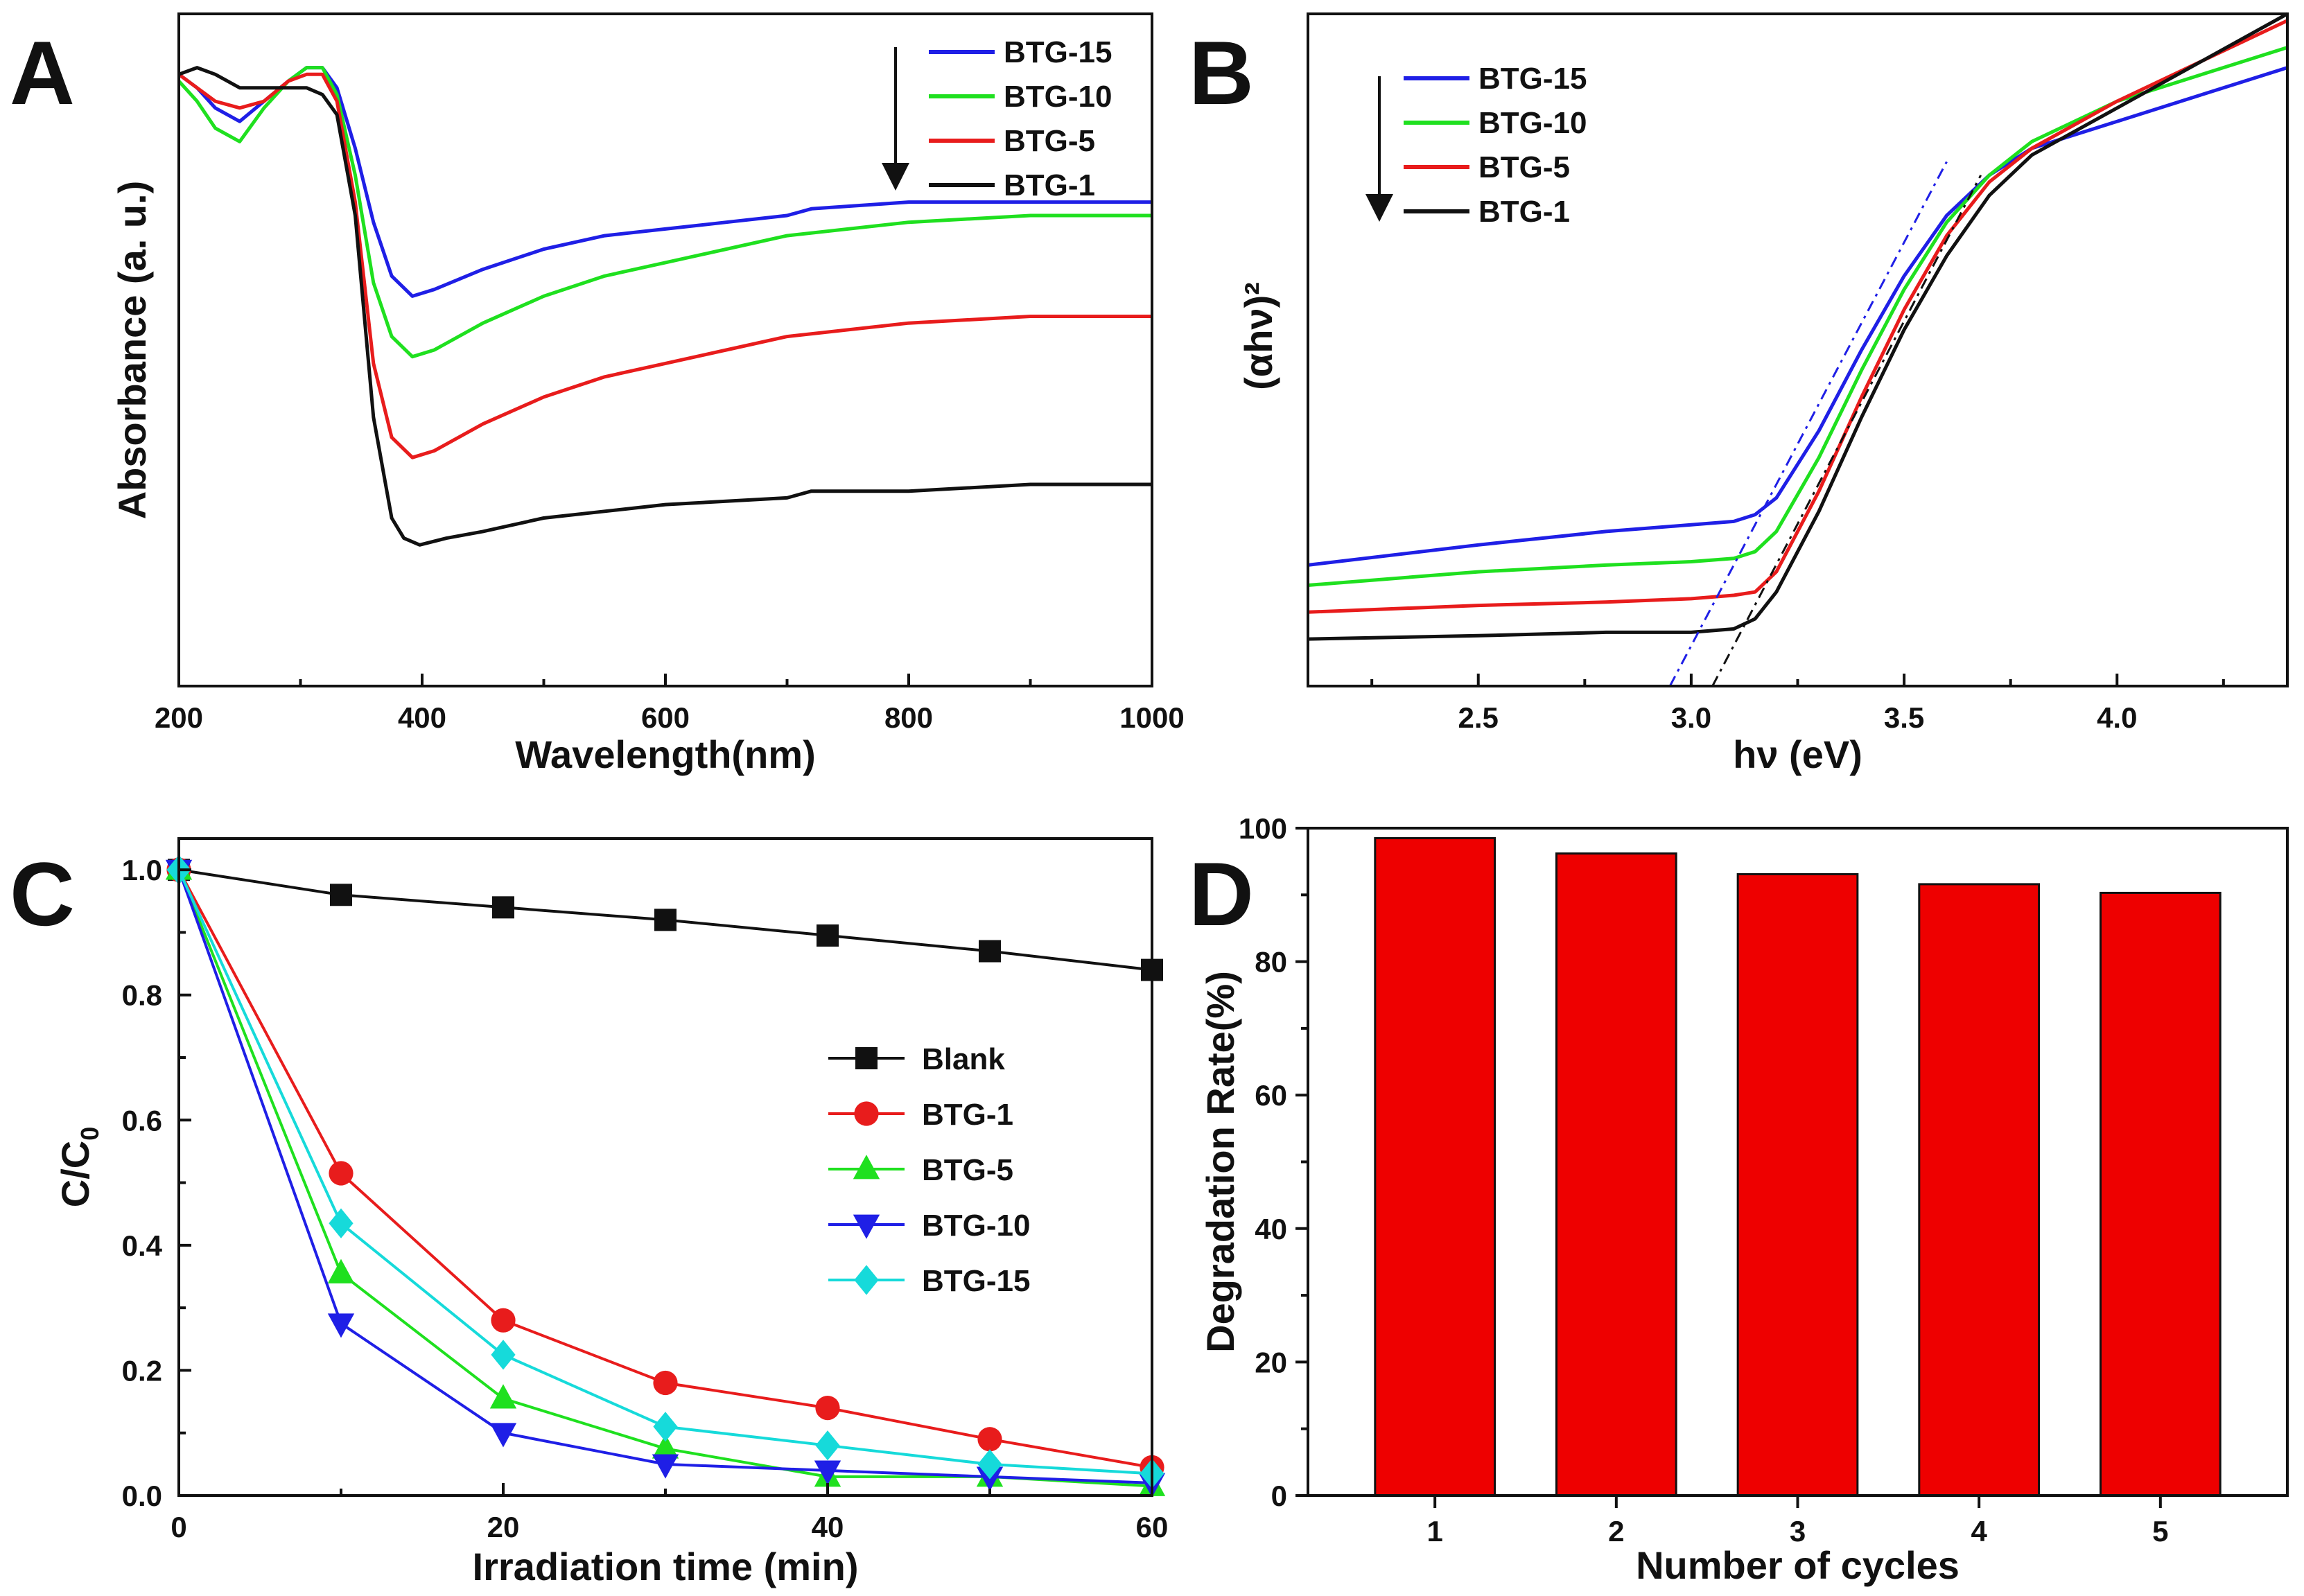 The height and width of the screenshot is (1596, 2304). I want to click on panel-c-x-tick-label: 40, so click(828, 1527).